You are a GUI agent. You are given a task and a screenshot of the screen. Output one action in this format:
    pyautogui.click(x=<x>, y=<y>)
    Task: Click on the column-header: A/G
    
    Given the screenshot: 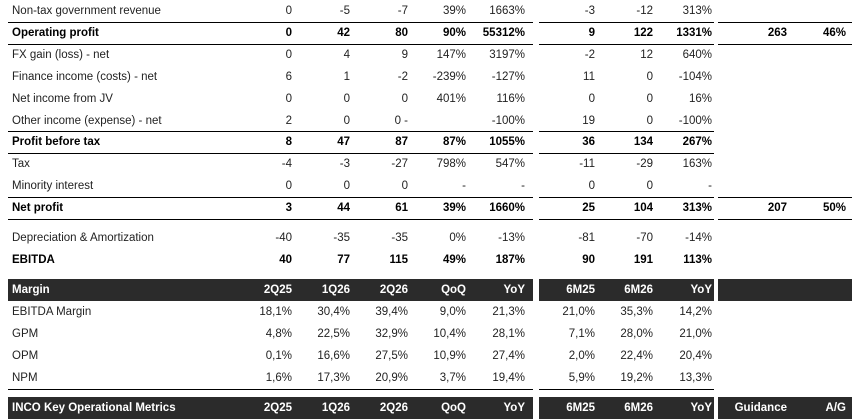 What is the action you would take?
    pyautogui.click(x=835, y=408)
    